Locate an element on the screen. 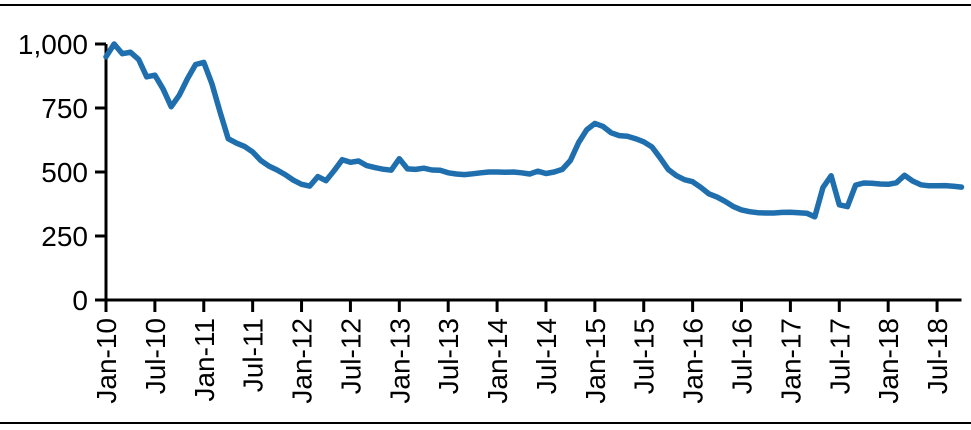 The height and width of the screenshot is (430, 971). x-axis-tick-label: Jan-12 is located at coordinates (302, 361).